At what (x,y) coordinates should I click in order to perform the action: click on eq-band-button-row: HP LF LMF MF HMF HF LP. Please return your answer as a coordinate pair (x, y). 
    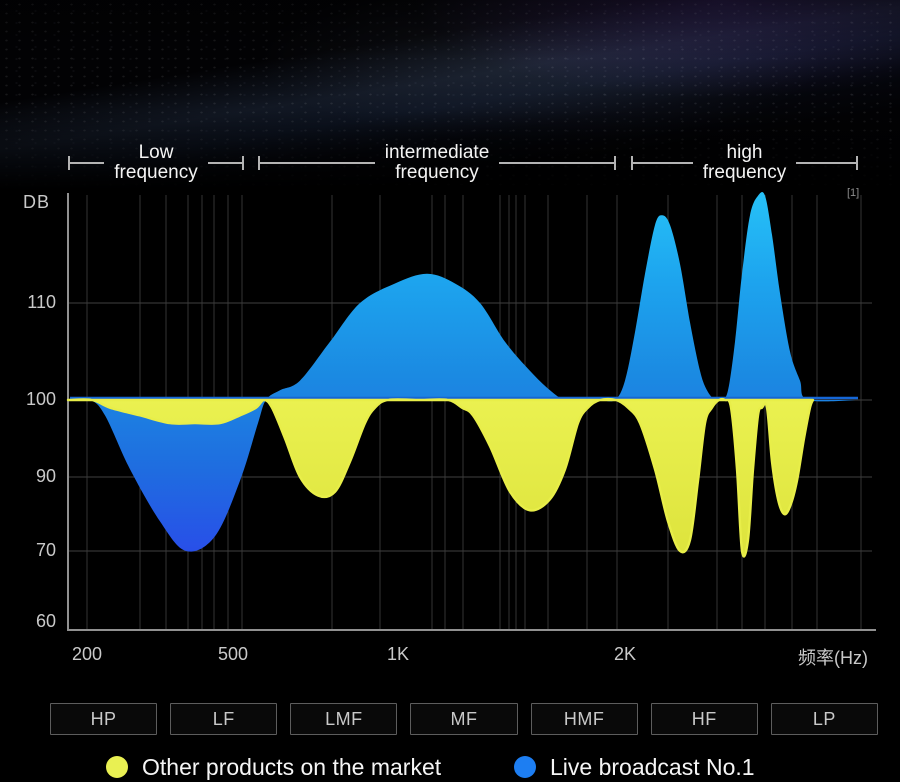
    Looking at the image, I should click on (464, 719).